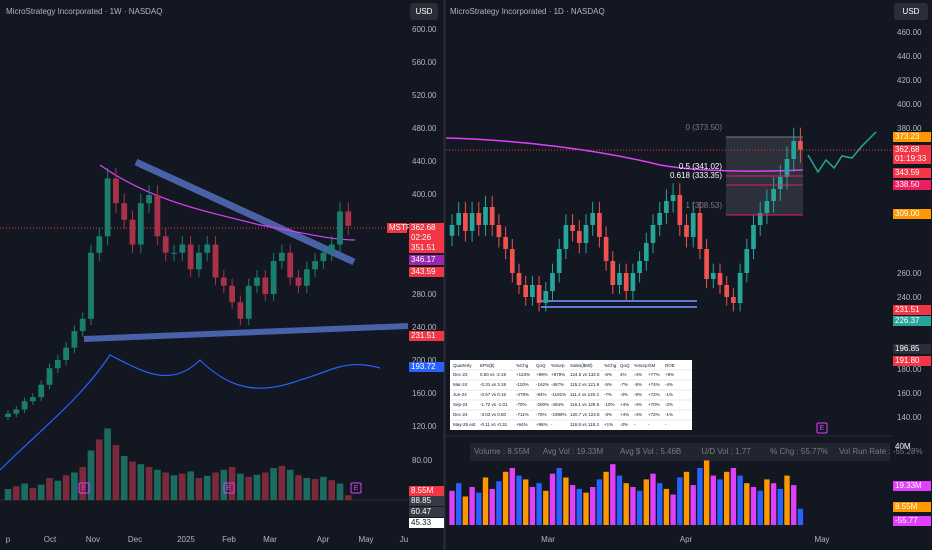 This screenshot has width=932, height=550. I want to click on price-tag-label: 226.37, so click(907, 320).